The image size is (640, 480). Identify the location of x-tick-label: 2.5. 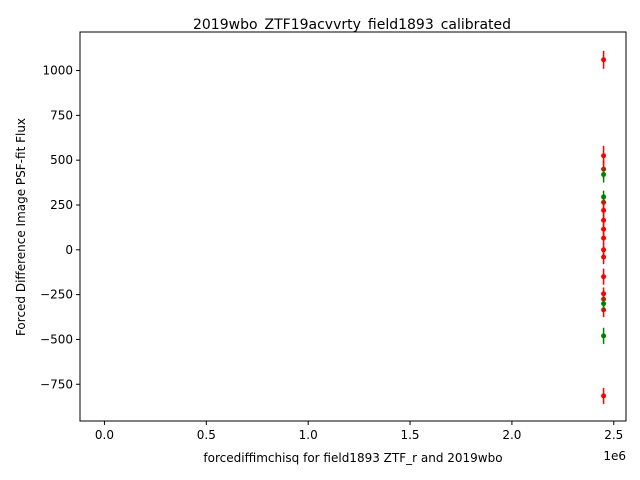
(613, 435).